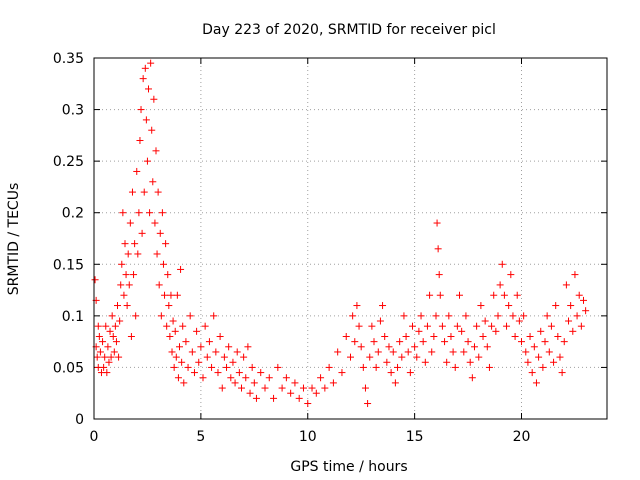  I want to click on x-tick-label: 15, so click(415, 437).